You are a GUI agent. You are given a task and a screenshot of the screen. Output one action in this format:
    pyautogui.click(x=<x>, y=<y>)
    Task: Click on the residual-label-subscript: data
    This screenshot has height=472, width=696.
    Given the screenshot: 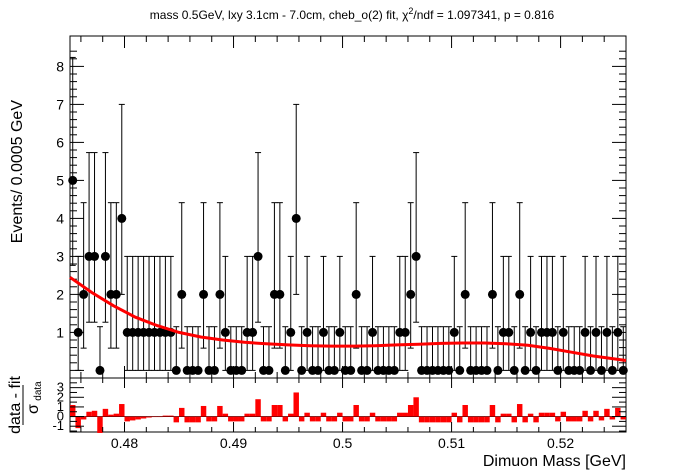 What is the action you would take?
    pyautogui.click(x=38, y=391)
    